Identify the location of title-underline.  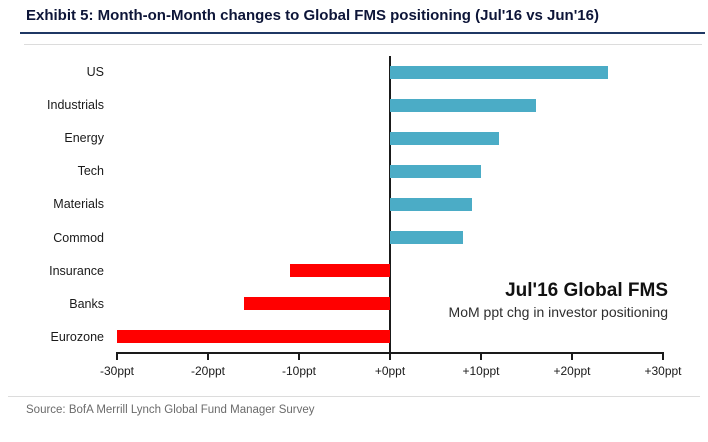
(362, 33).